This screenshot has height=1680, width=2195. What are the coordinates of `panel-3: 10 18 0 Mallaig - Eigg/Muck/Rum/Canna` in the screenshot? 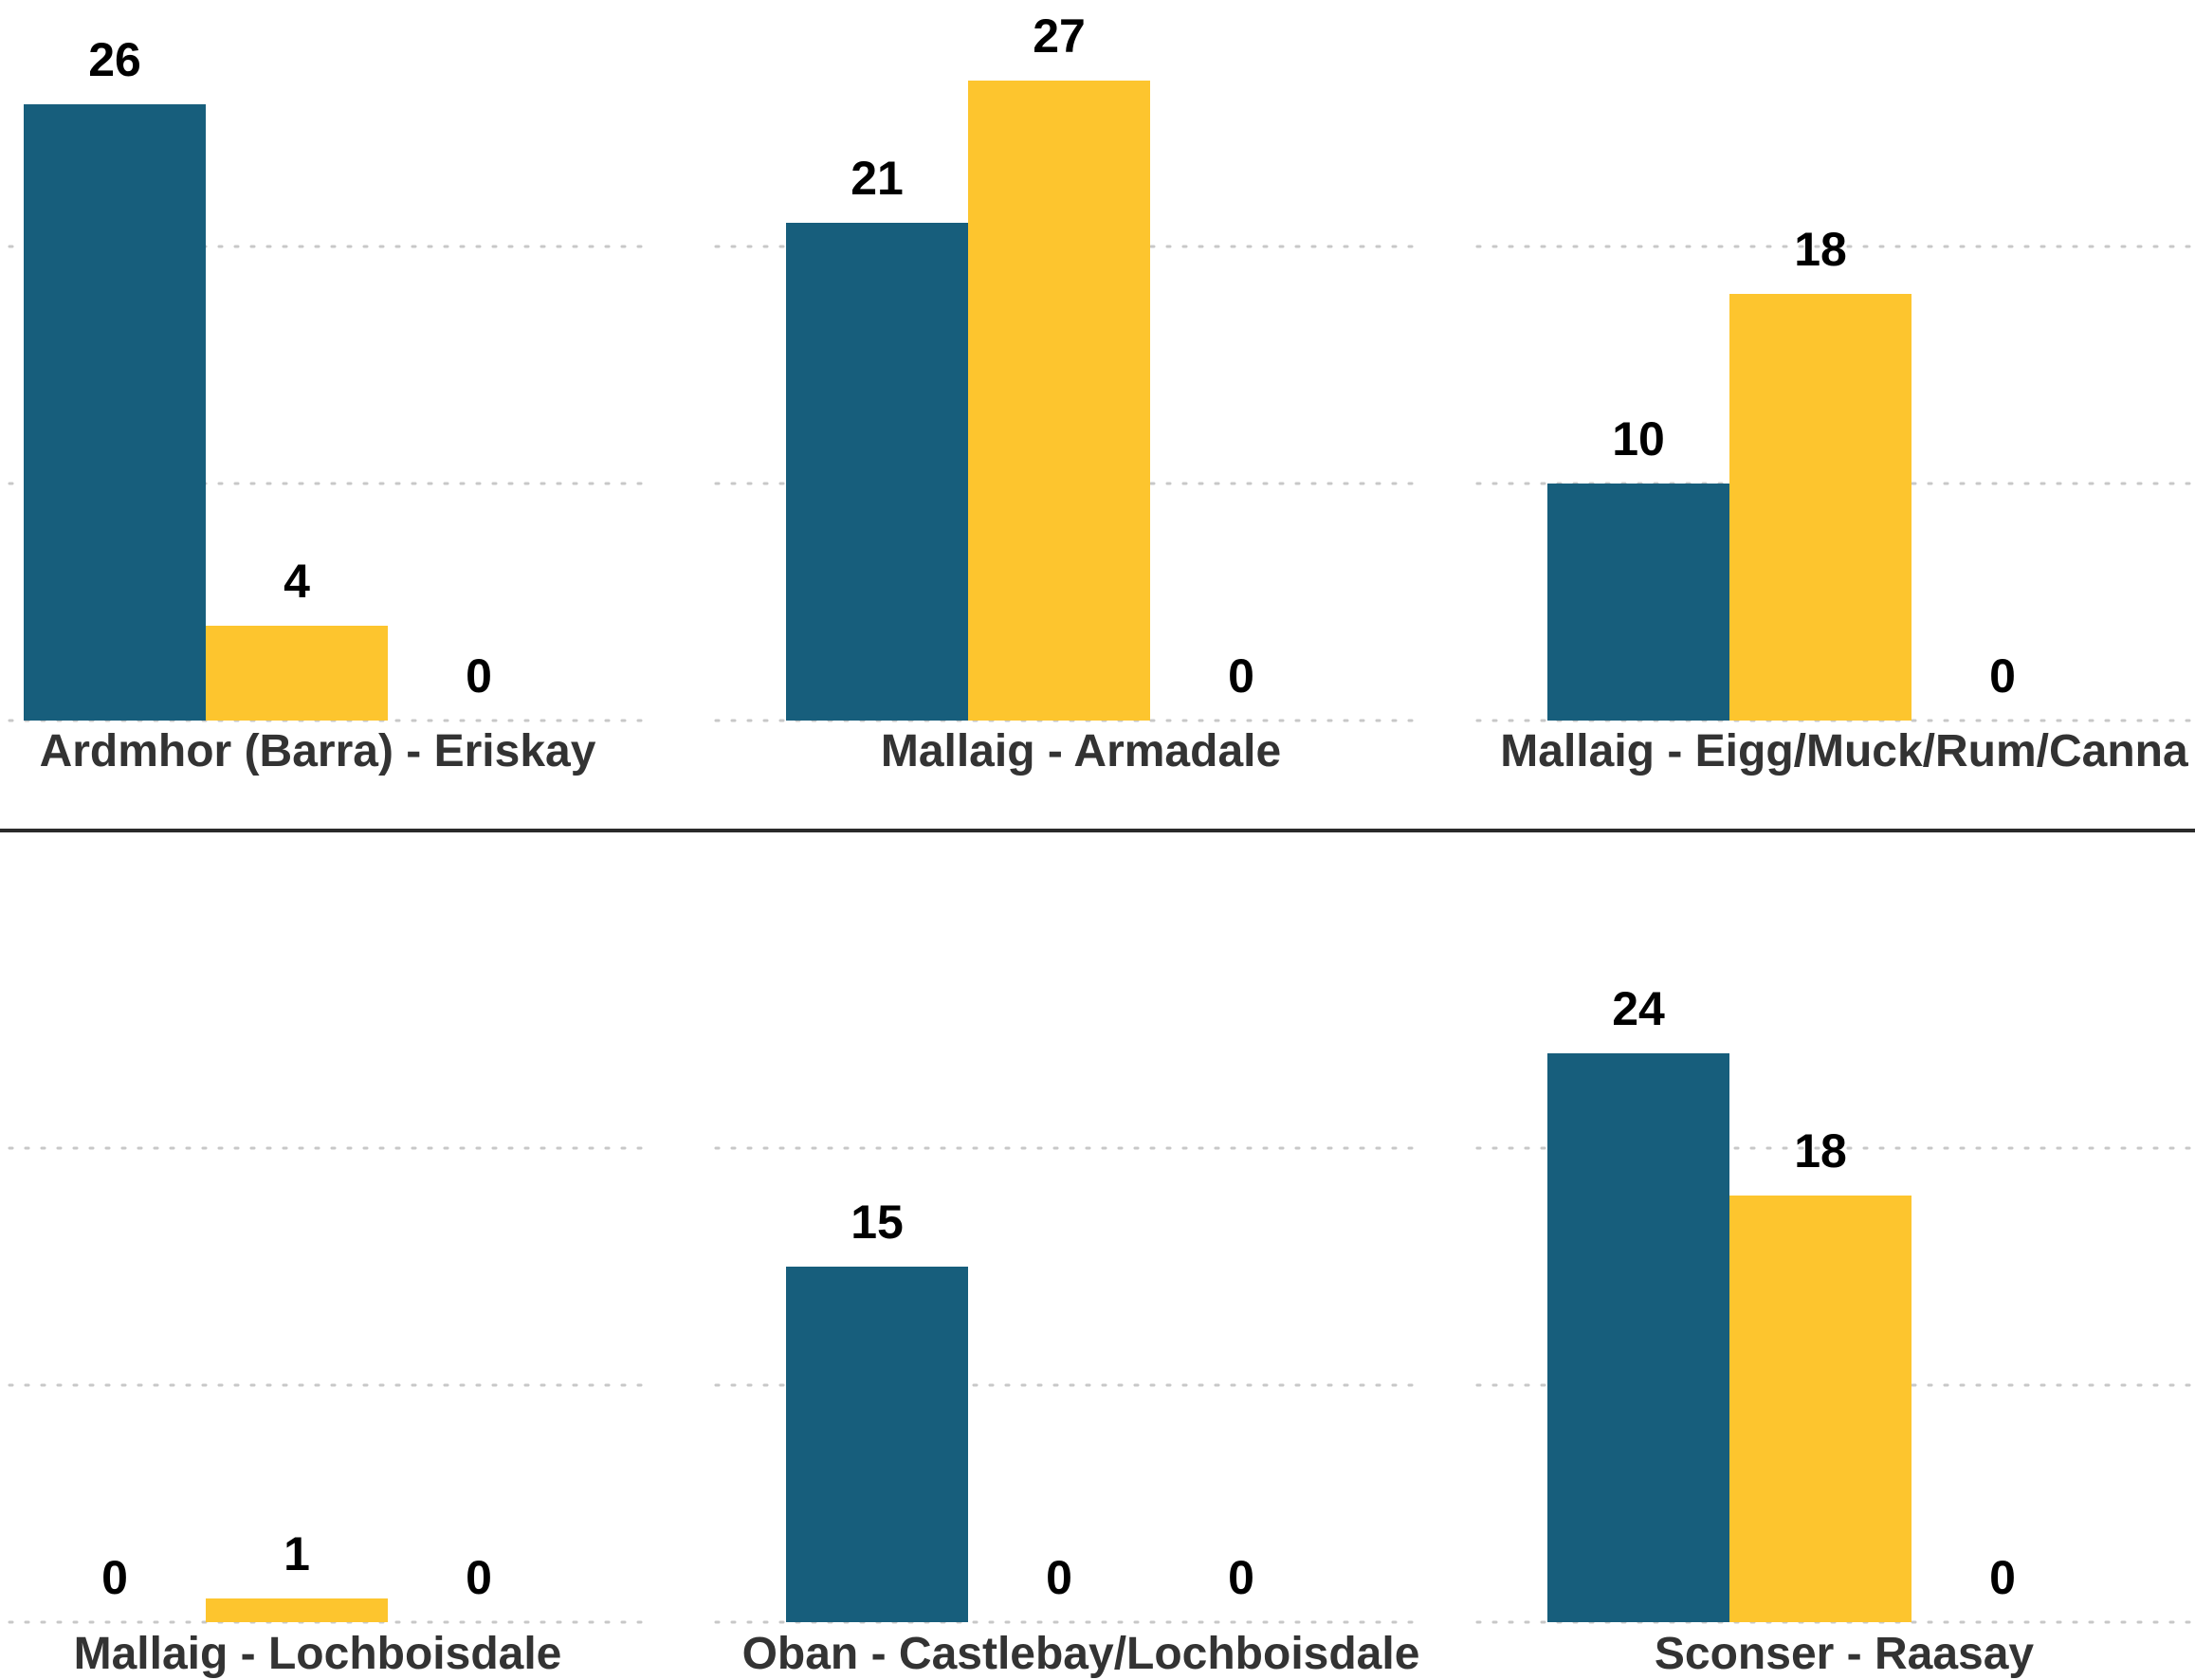 It's located at (1833, 499).